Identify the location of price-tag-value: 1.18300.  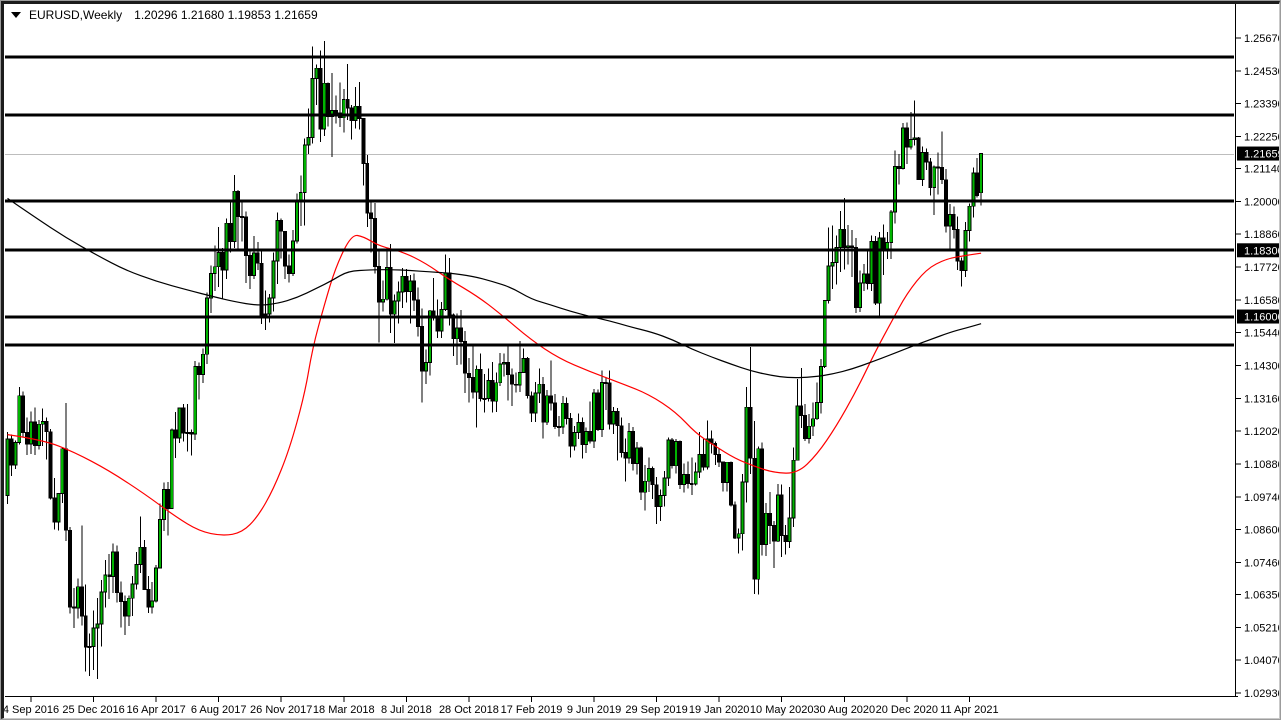
(1262, 251).